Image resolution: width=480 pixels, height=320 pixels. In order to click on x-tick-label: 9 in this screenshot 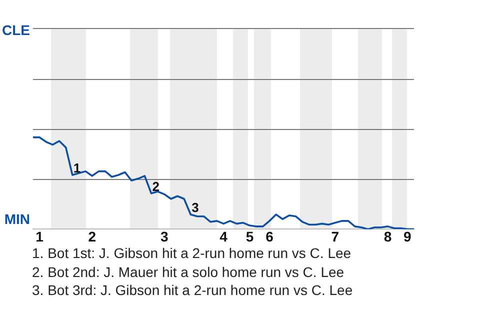, I will do `click(408, 236)`.